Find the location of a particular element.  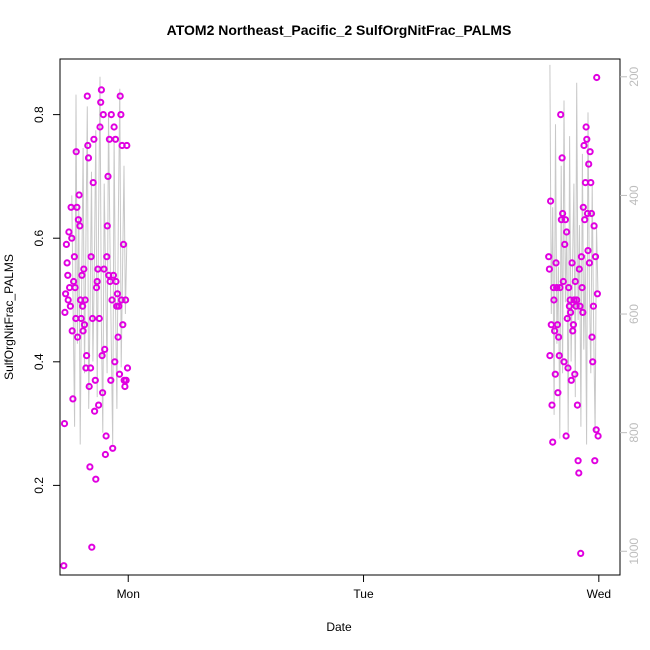

y-axis: 0.2 0.4 0.6 0.8 is located at coordinates (46, 300).